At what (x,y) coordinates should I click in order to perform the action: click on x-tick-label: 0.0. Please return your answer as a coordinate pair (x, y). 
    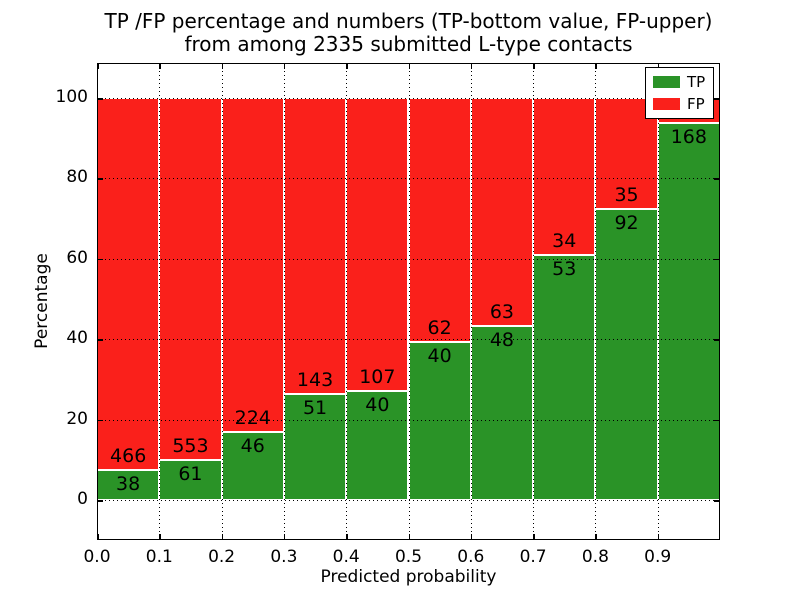
    Looking at the image, I should click on (97, 557).